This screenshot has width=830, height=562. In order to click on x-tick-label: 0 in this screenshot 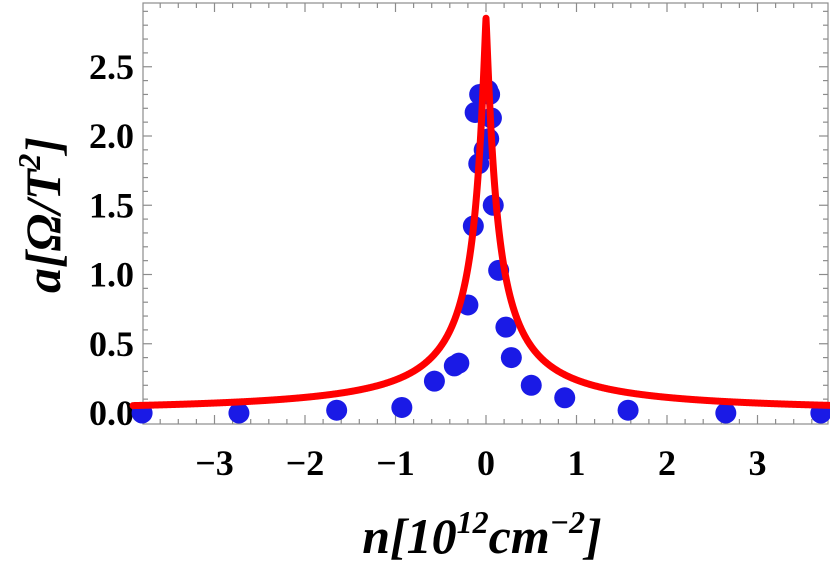, I will do `click(486, 463)`.